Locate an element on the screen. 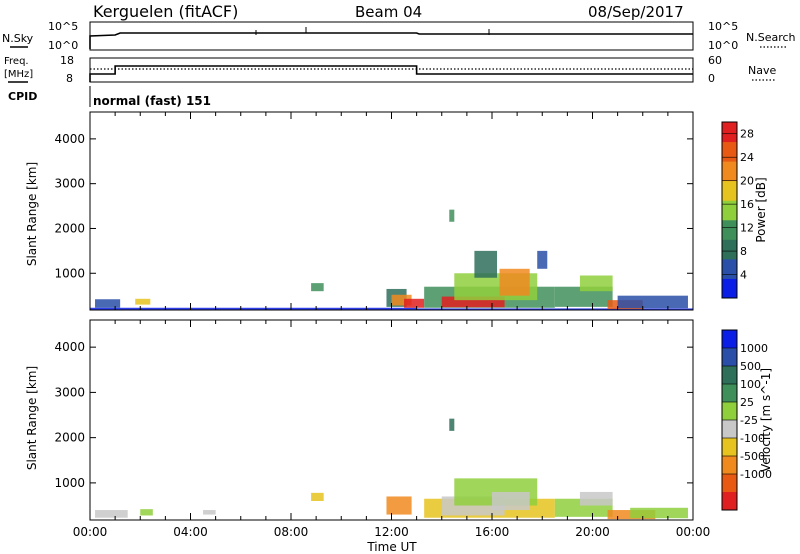  velocity-y-tick-label: 1000 is located at coordinates (69, 483).